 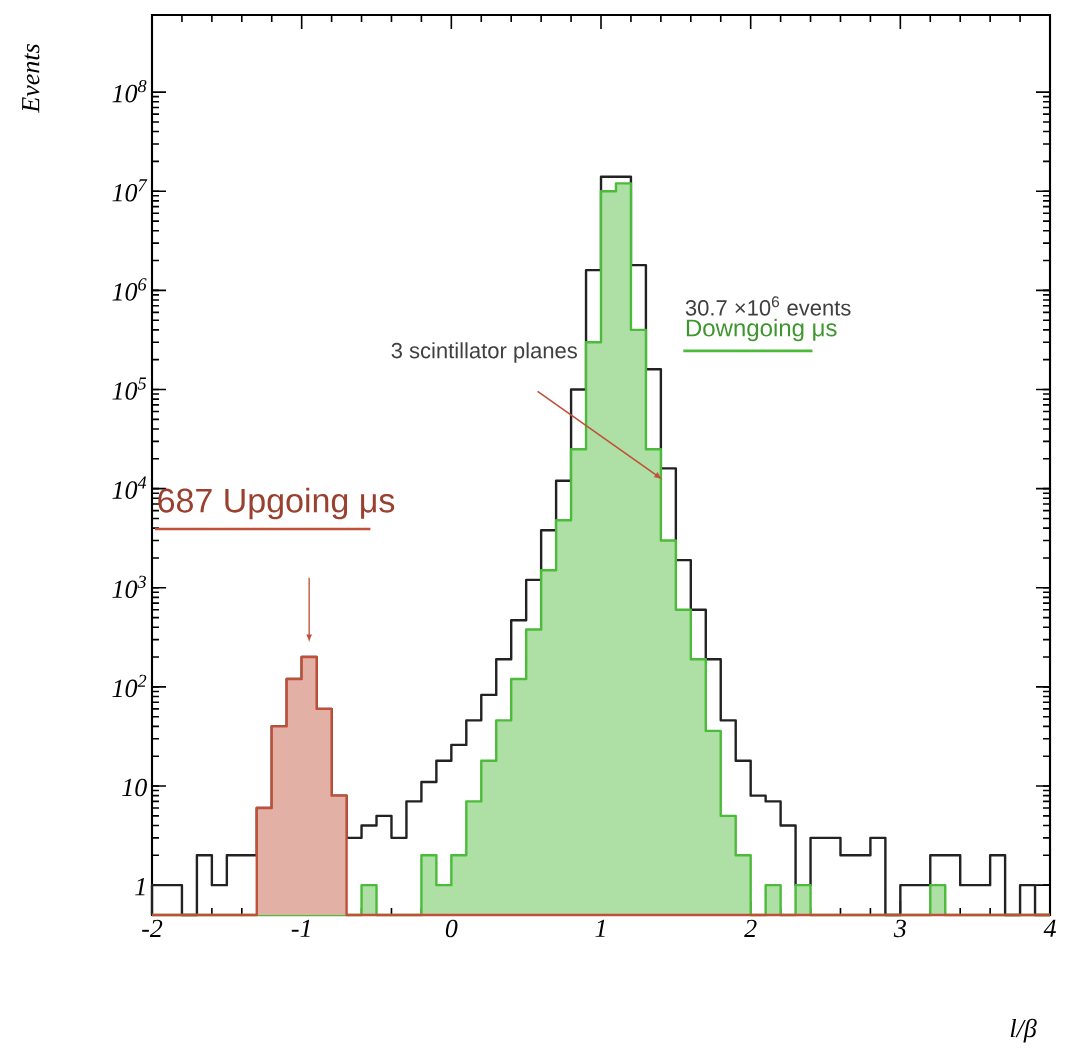 I want to click on annotation: 3 scintillator planes, so click(x=484, y=352).